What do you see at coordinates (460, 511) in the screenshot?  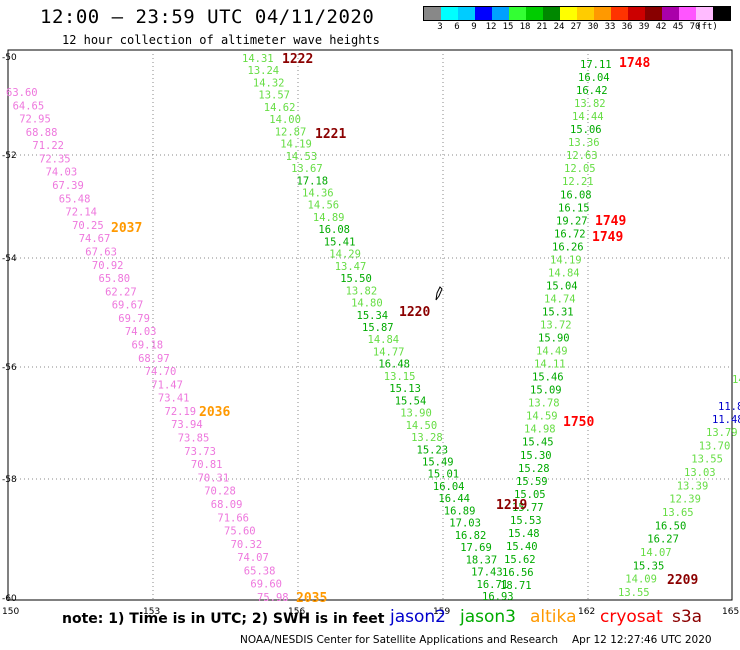 I see `s3a-swh-value: 16.89` at bounding box center [460, 511].